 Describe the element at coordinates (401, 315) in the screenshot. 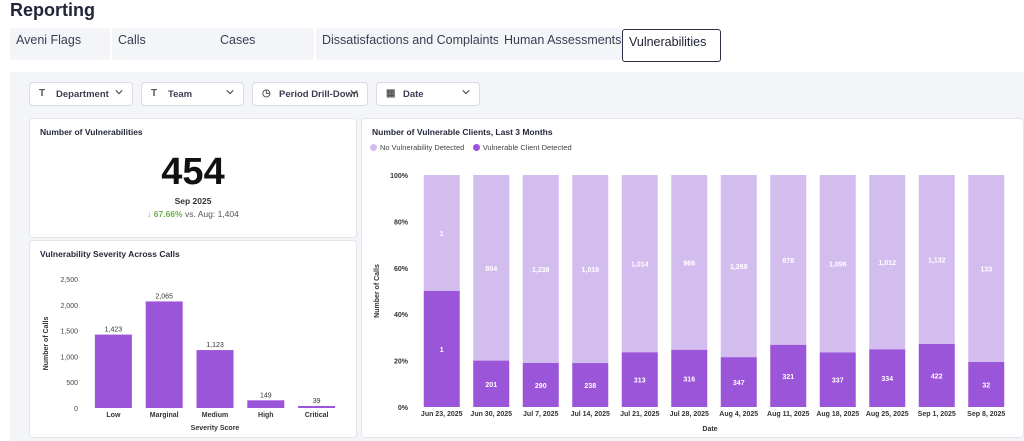

I see `y-tick-label: 40%` at that location.